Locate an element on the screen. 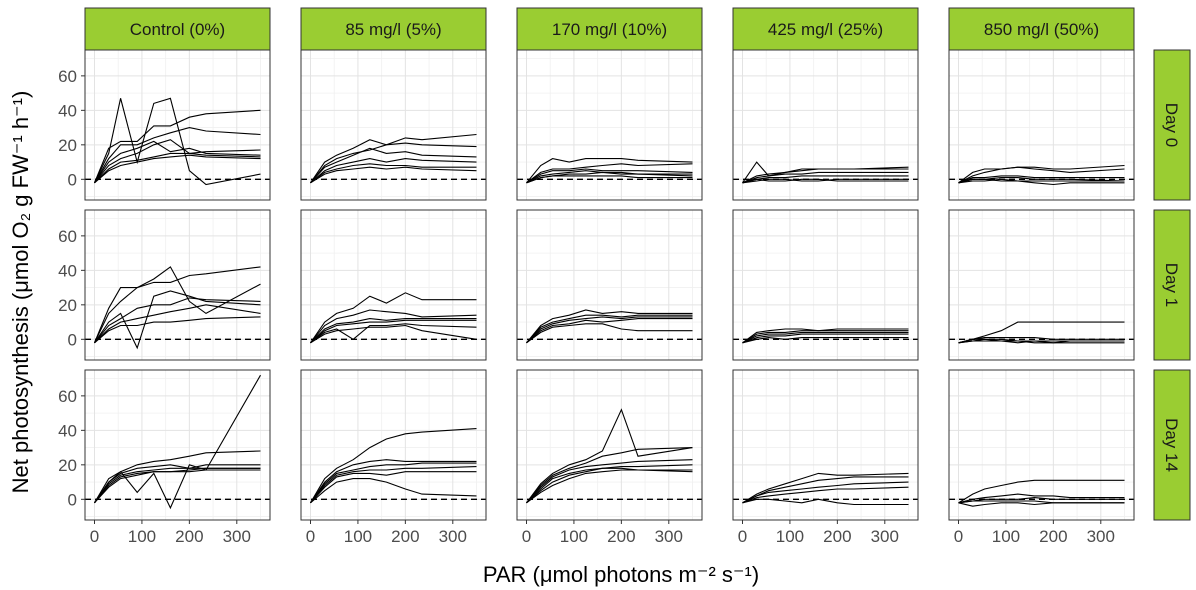  panel: 0 20 40 60 is located at coordinates (164, 125).